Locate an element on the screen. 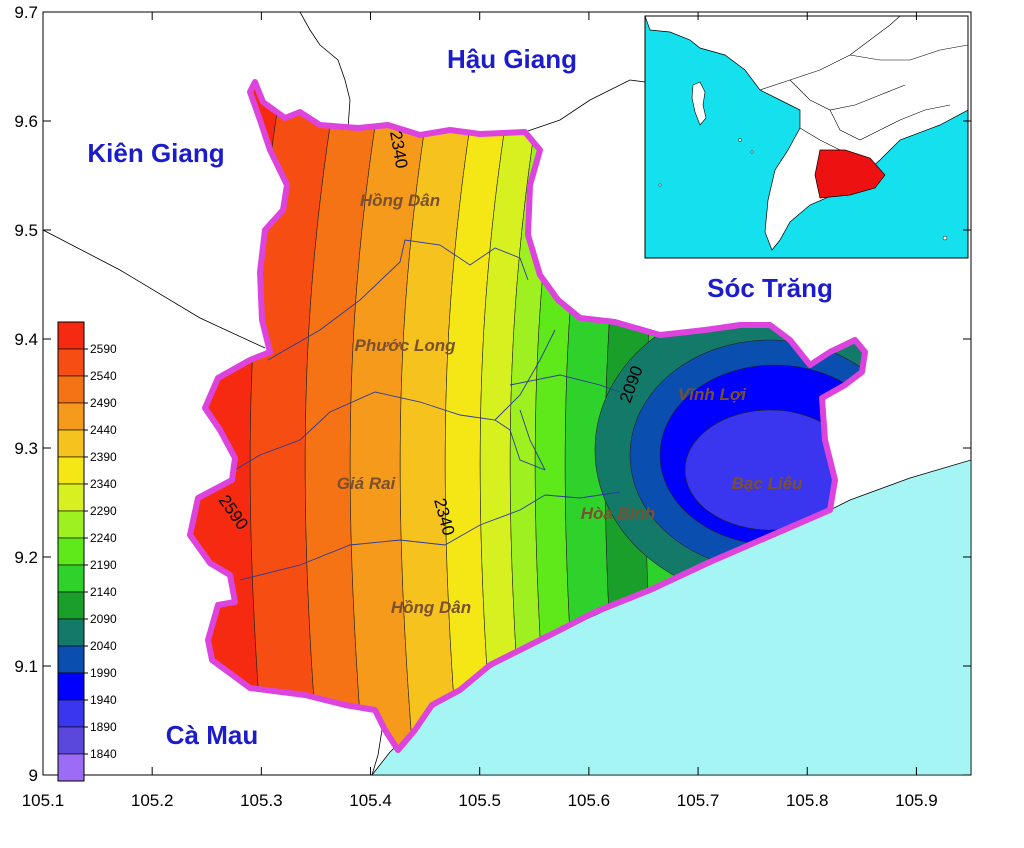 This screenshot has height=848, width=1024. legend-label: 2090 is located at coordinates (103, 619).